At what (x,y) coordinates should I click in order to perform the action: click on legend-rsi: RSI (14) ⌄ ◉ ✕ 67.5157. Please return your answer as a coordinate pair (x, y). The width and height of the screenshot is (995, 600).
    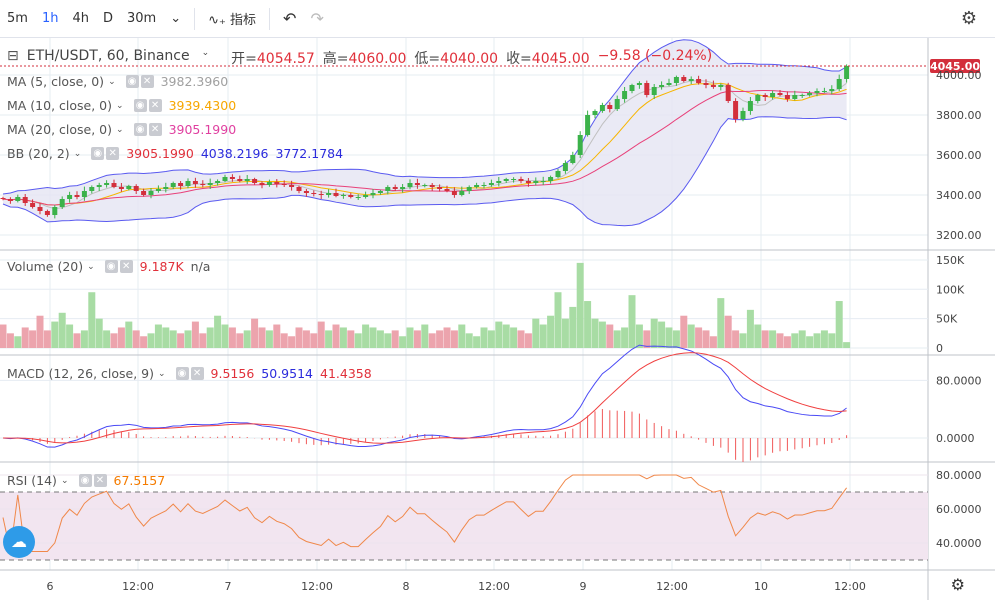
    Looking at the image, I should click on (86, 480).